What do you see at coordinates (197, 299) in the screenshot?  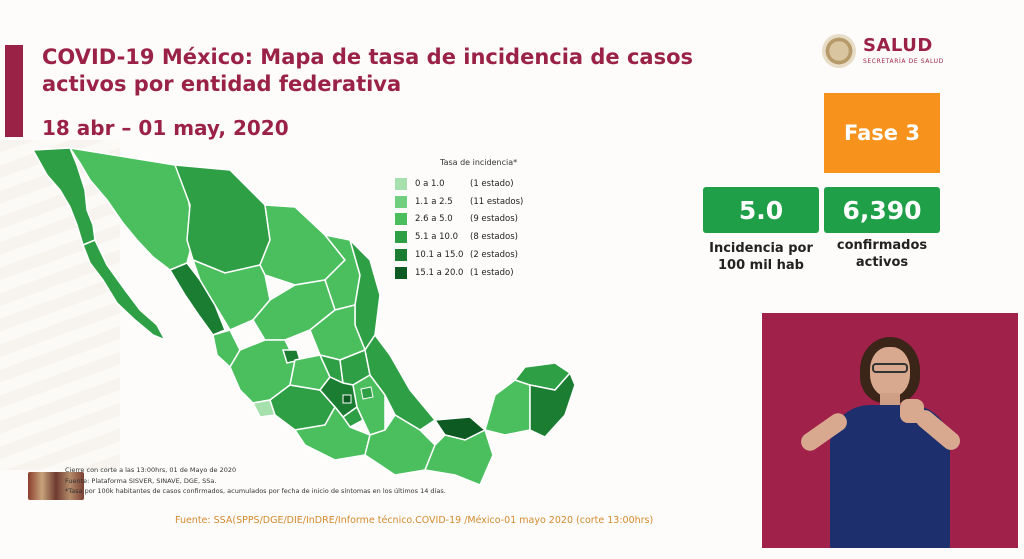 I see `region-sinaloa` at bounding box center [197, 299].